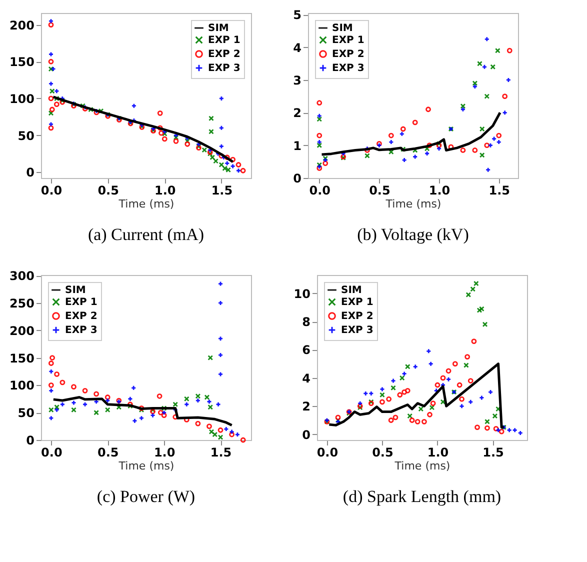 This screenshot has height=562, width=587. I want to click on y-tick-label: 300, so click(21, 276).